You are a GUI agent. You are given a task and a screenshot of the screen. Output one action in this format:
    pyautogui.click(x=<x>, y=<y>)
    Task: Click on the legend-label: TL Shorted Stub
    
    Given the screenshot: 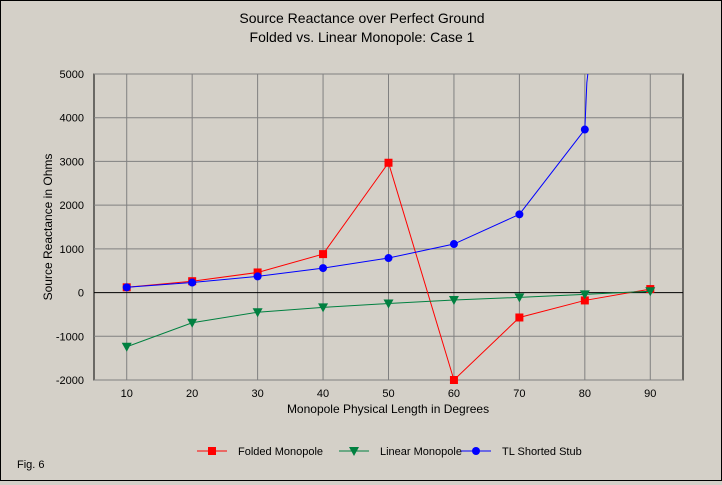 What is the action you would take?
    pyautogui.click(x=542, y=452)
    